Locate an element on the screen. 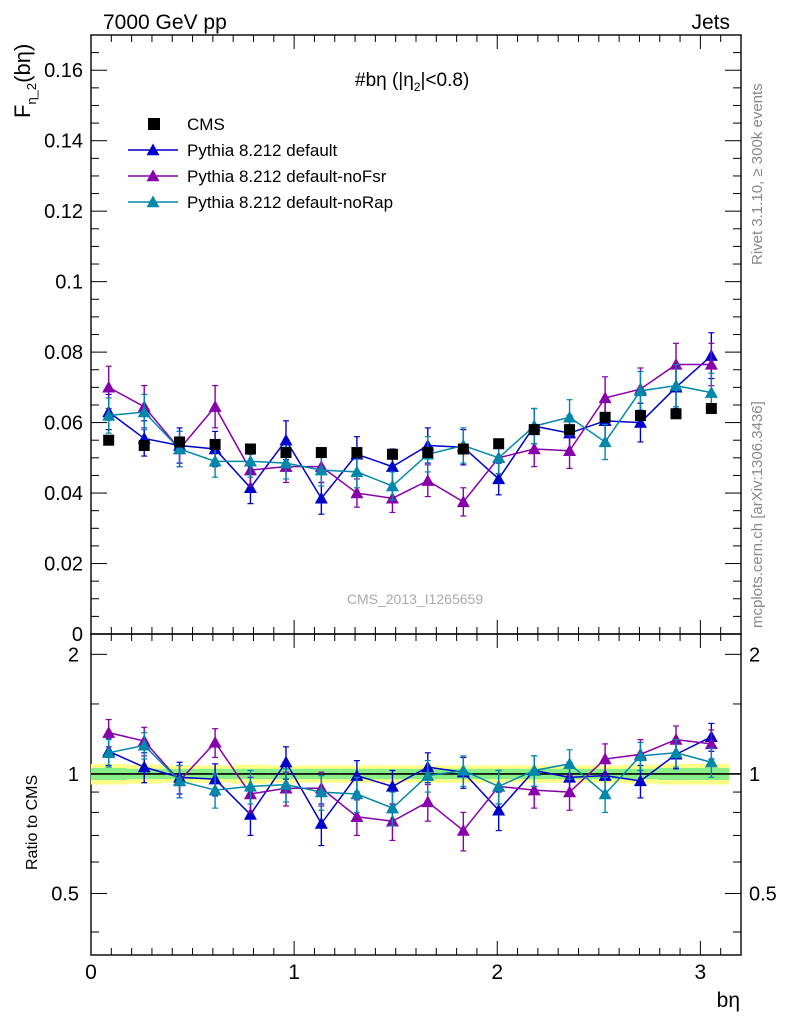 This screenshot has width=786, height=1024. chart-title: #bη (|η2|<0.8) is located at coordinates (412, 82).